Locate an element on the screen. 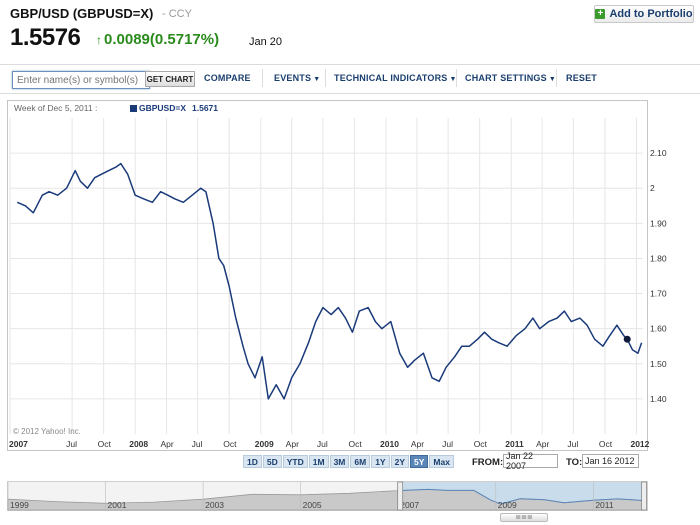 This screenshot has height=525, width=700. plus-icon: + is located at coordinates (600, 14).